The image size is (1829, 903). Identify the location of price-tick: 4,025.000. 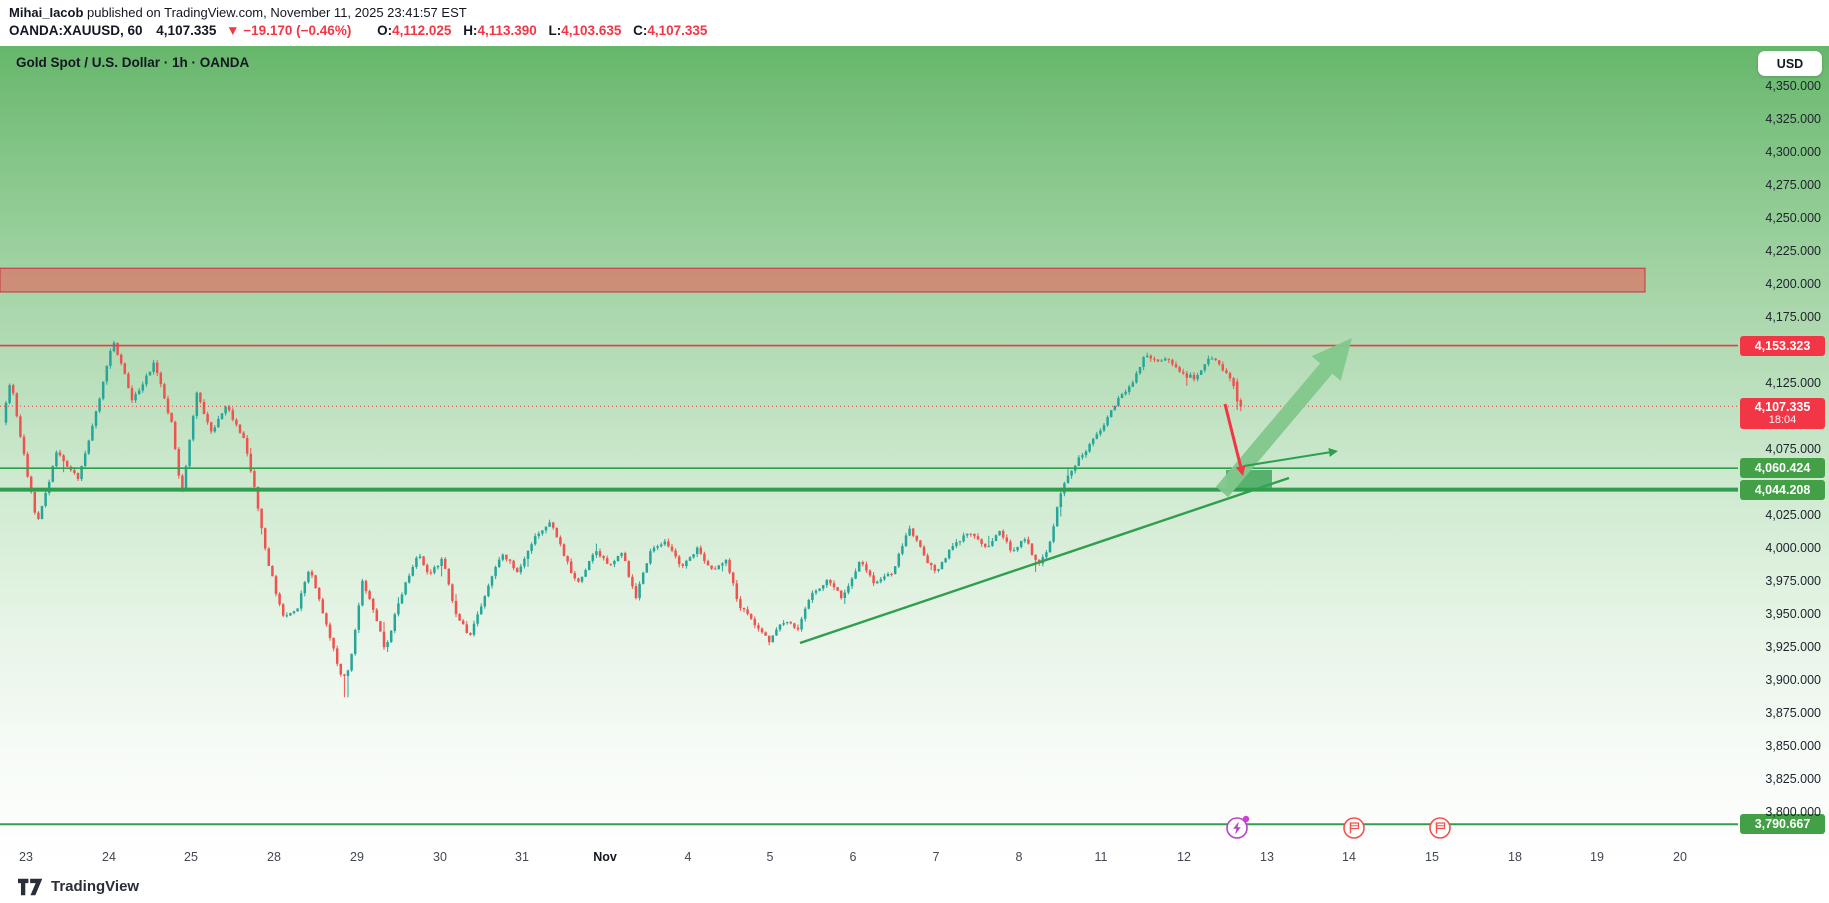
(1793, 515).